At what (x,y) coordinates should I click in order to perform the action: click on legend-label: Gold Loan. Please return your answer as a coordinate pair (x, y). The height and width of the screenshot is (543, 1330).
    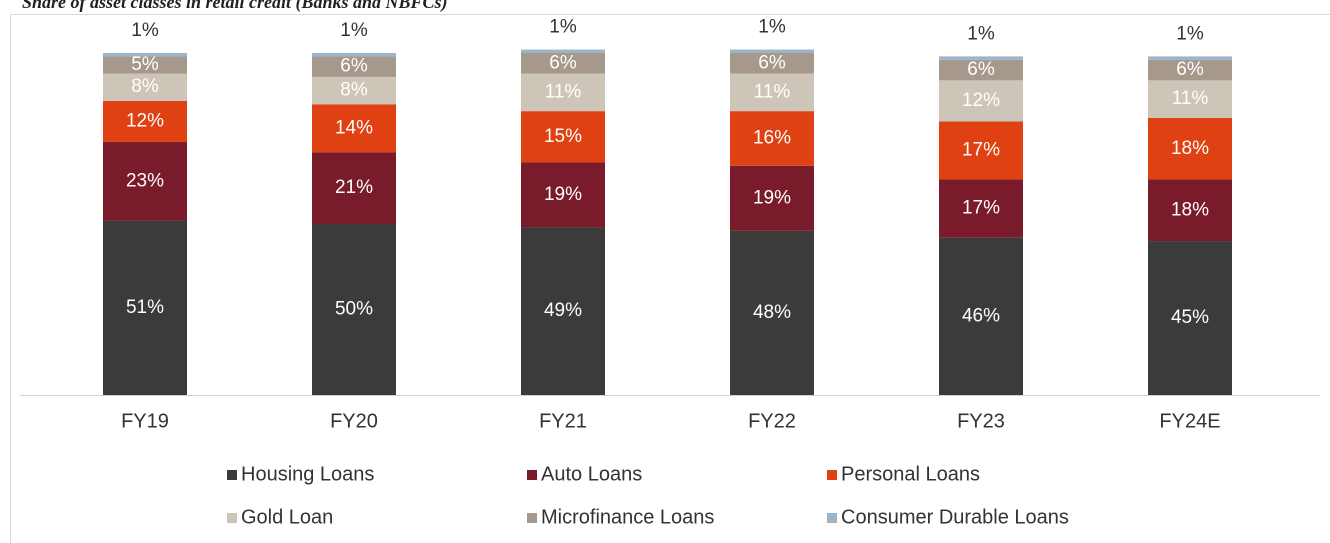
    Looking at the image, I should click on (287, 517).